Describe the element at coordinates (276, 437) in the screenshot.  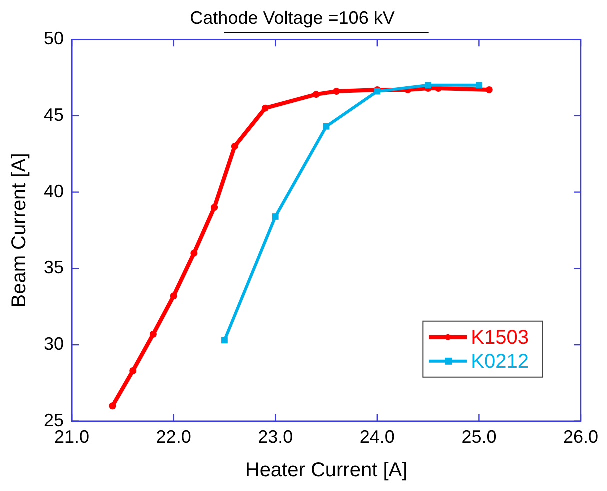
I see `x-tick-label: 23.0` at that location.